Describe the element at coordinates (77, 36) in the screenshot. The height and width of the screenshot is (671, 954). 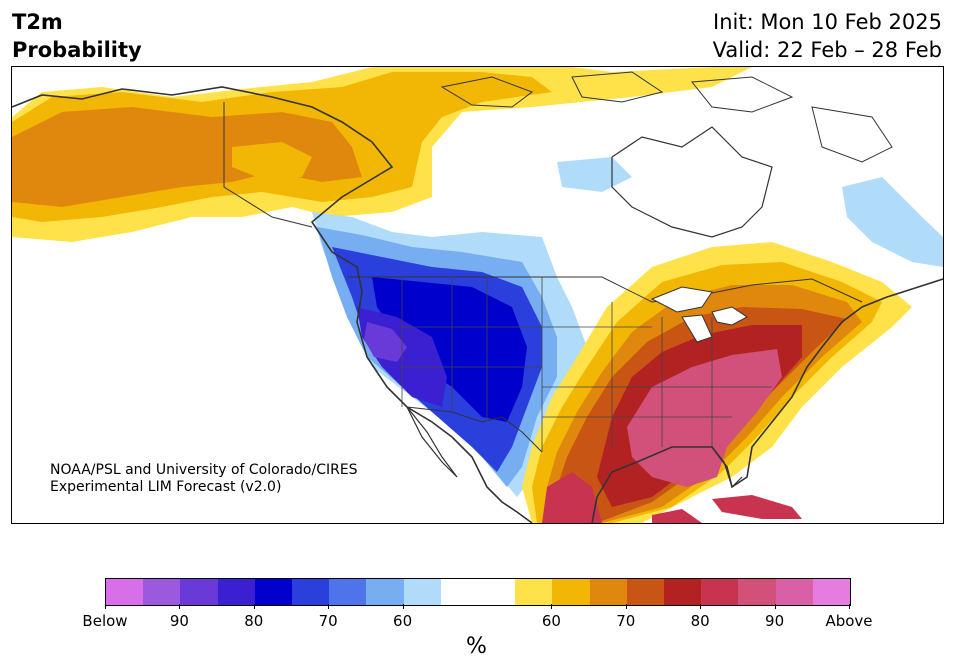
I see `map-title: T2m Probability` at that location.